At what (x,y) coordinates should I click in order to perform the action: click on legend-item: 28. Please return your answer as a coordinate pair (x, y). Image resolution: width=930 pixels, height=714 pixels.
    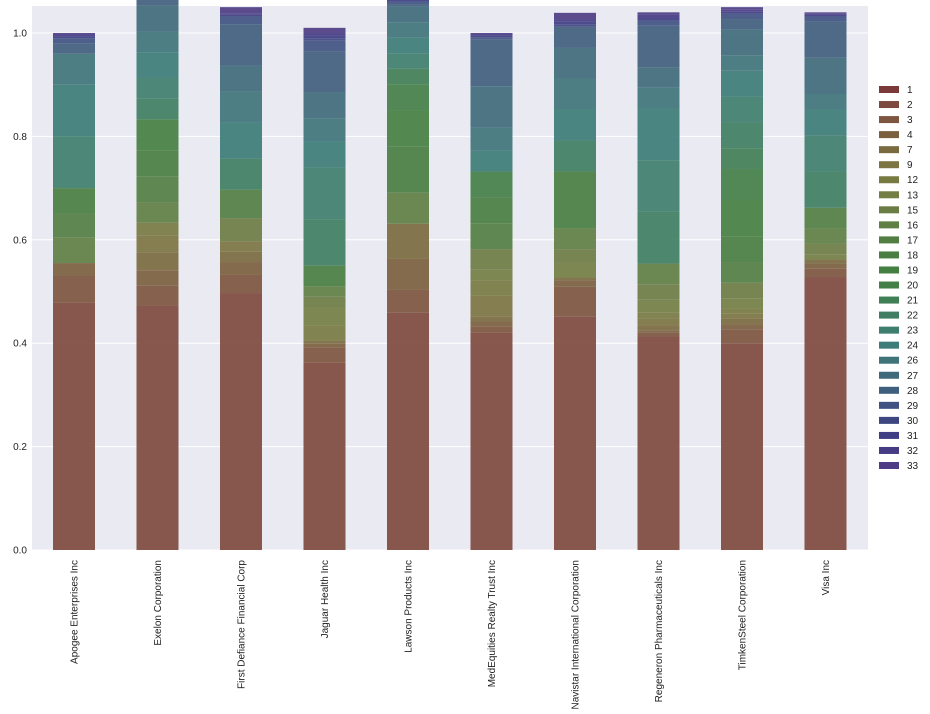
    Looking at the image, I should click on (899, 391).